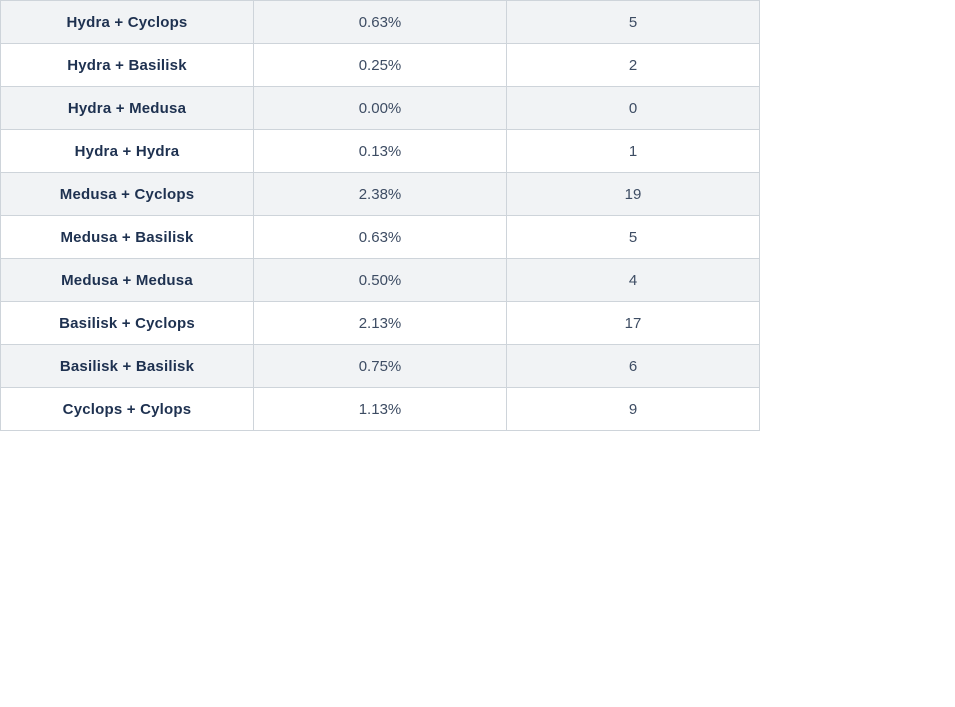  What do you see at coordinates (633, 194) in the screenshot?
I see `count-cell: 19` at bounding box center [633, 194].